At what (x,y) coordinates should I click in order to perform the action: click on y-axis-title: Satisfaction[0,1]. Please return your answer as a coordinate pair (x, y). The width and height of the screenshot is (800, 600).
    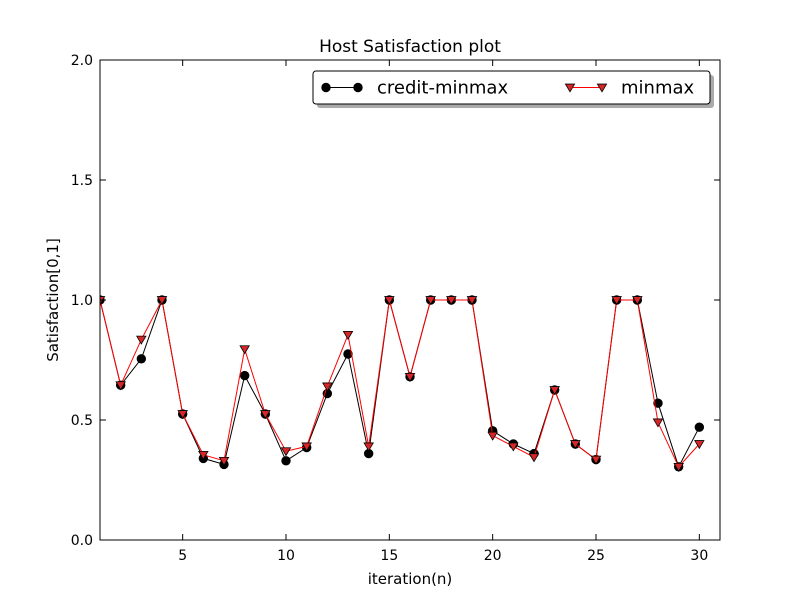
    Looking at the image, I should click on (53, 300).